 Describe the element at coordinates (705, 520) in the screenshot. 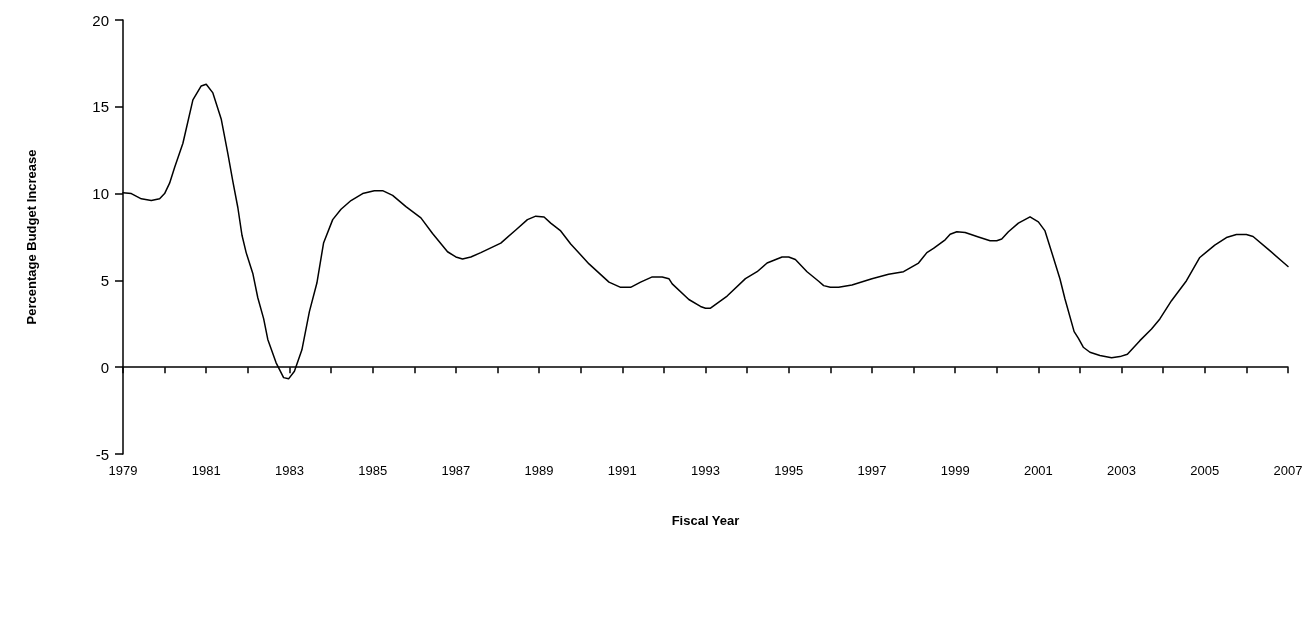

I see `x-axis-title: Fiscal Year` at that location.